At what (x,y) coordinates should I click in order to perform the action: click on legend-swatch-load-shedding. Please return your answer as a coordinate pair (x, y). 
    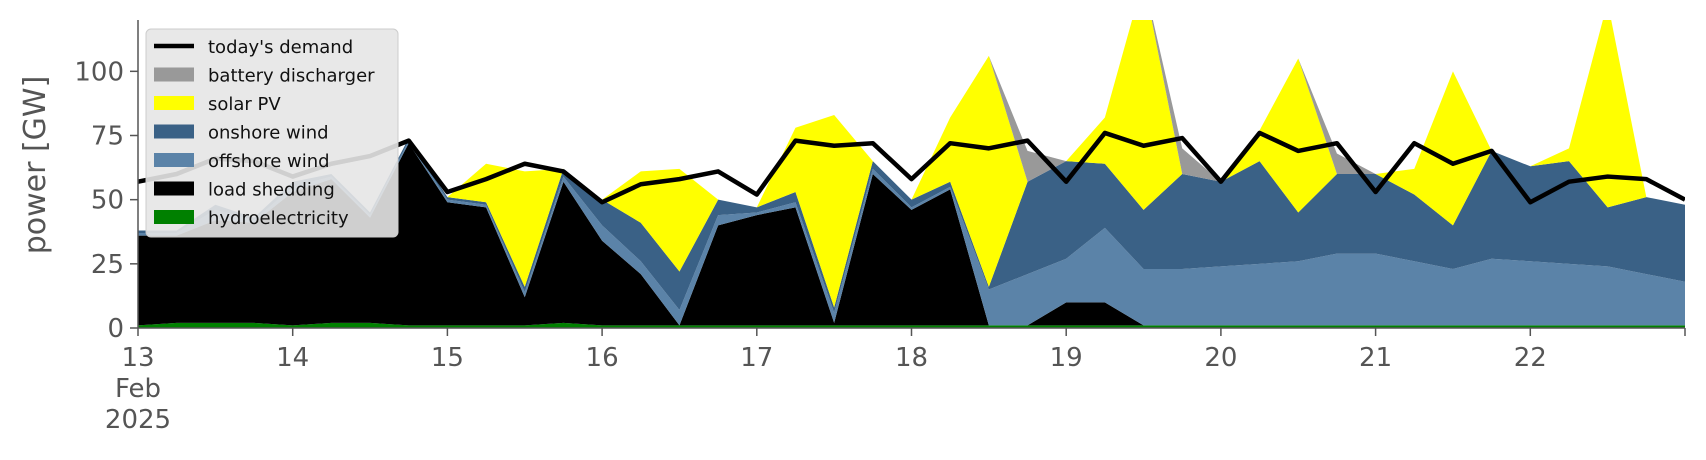
    Looking at the image, I should click on (174, 188).